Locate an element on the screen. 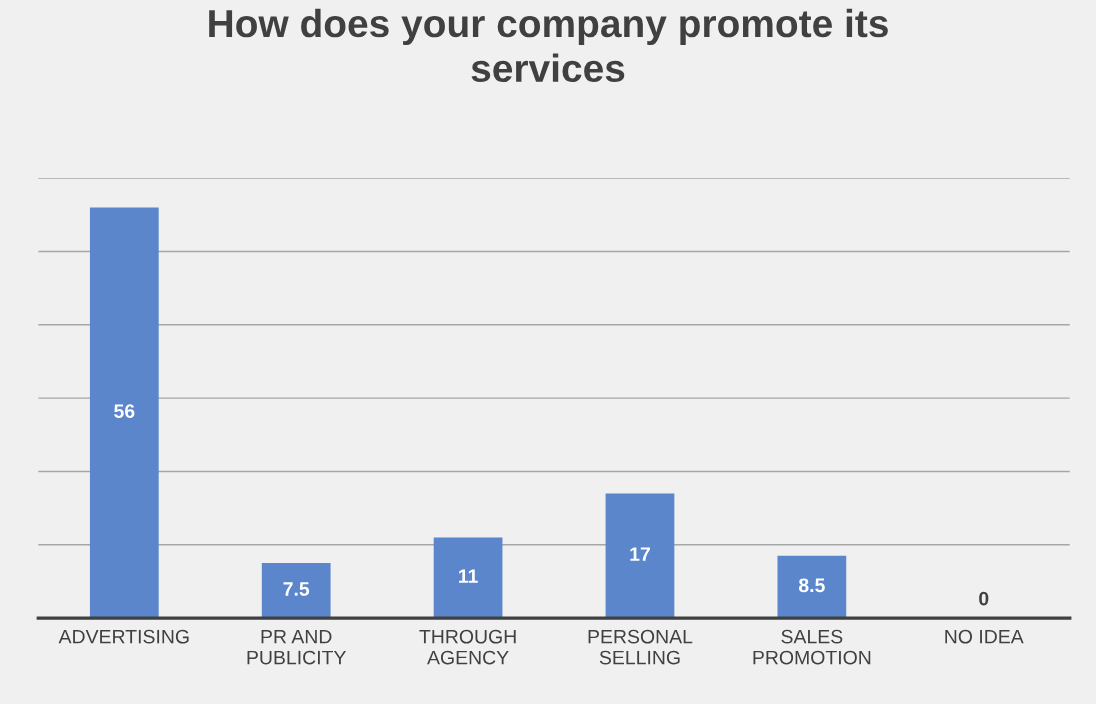 This screenshot has width=1096, height=704. x-tick-label: THROUGH AGENCY is located at coordinates (467, 647).